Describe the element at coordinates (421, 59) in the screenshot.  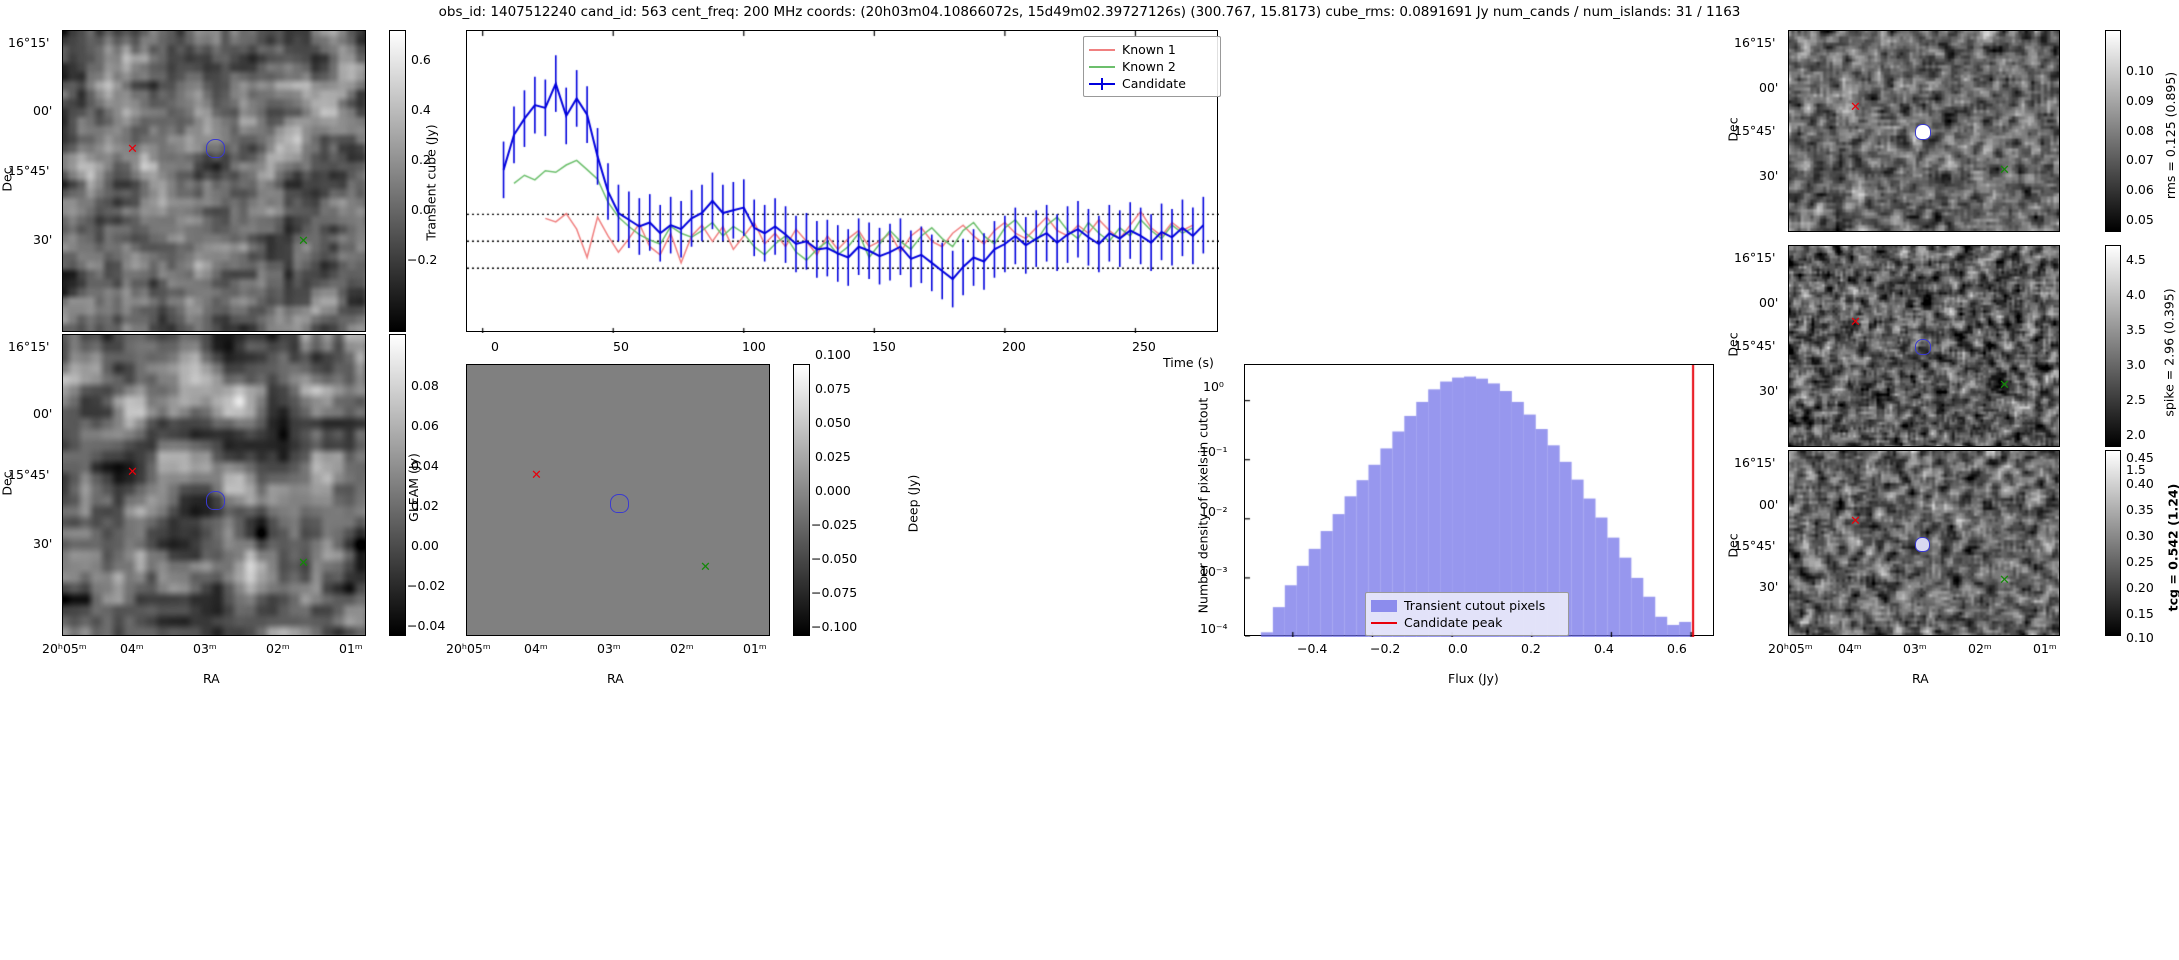
I see `transient-cube-cbar-tick-0: 0.6` at that location.